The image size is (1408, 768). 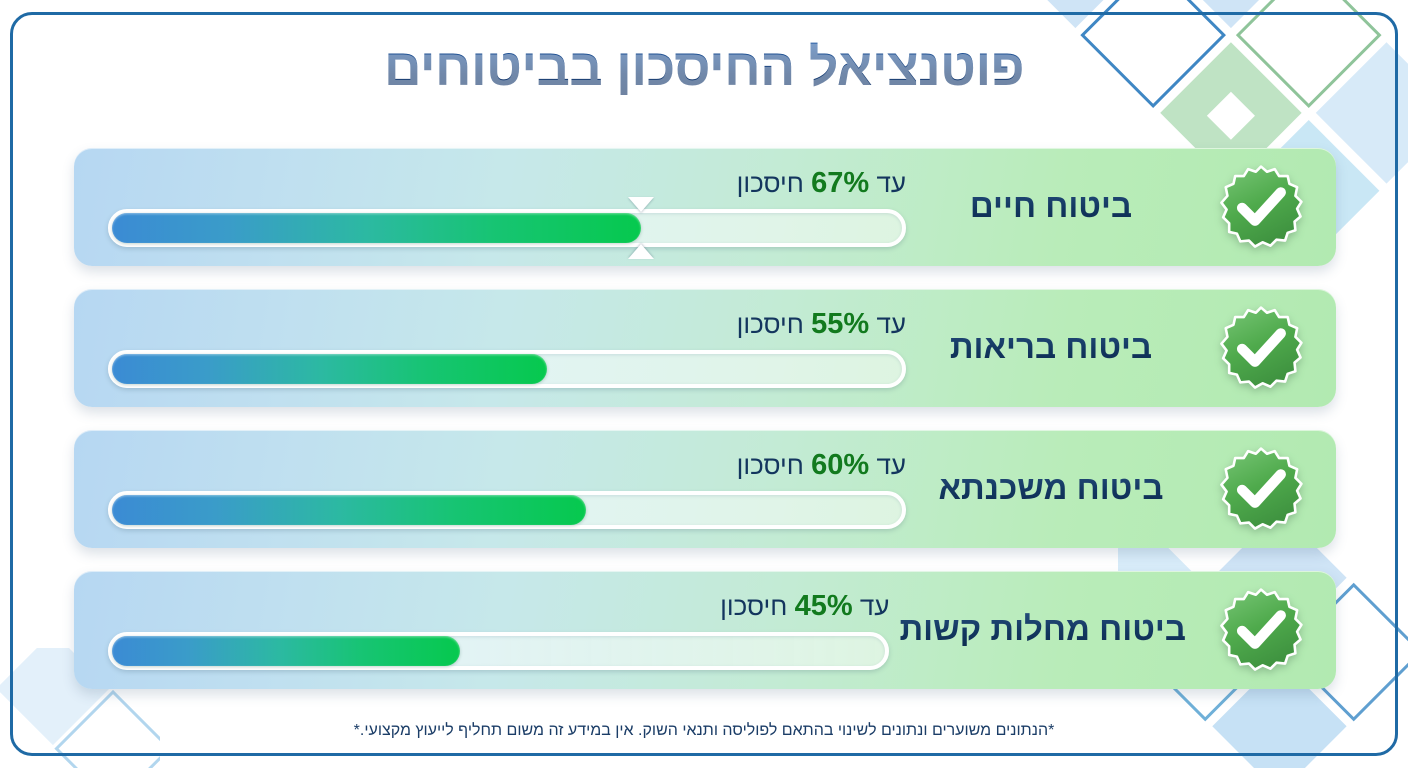 What do you see at coordinates (495, 489) in the screenshot?
I see `meter-block: עד 60% חיסכון` at bounding box center [495, 489].